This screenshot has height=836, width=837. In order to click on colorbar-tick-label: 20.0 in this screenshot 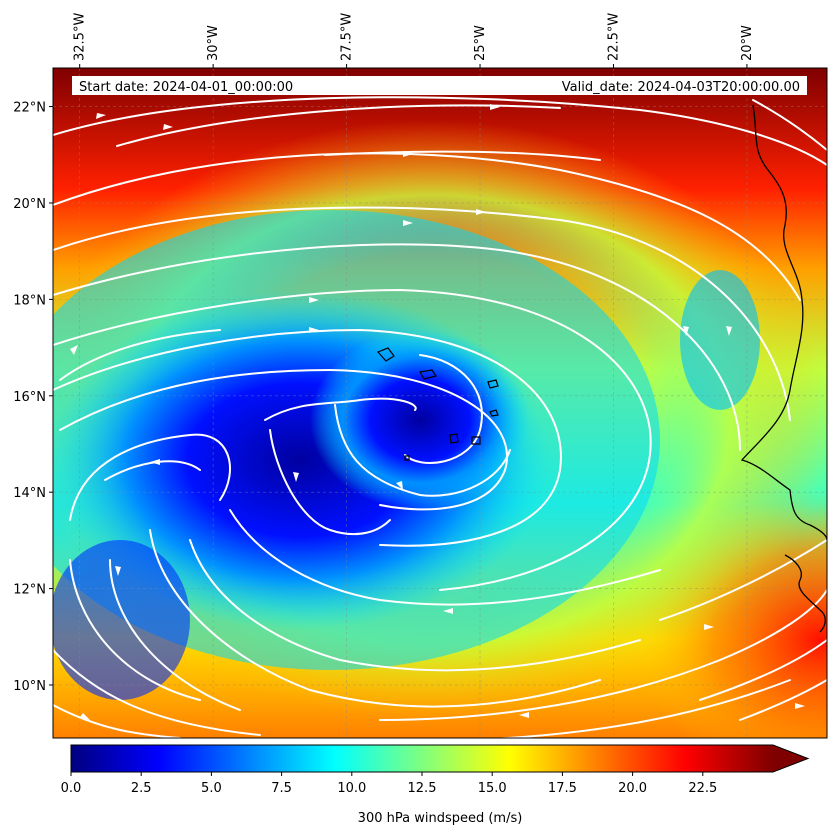, I will do `click(632, 788)`.